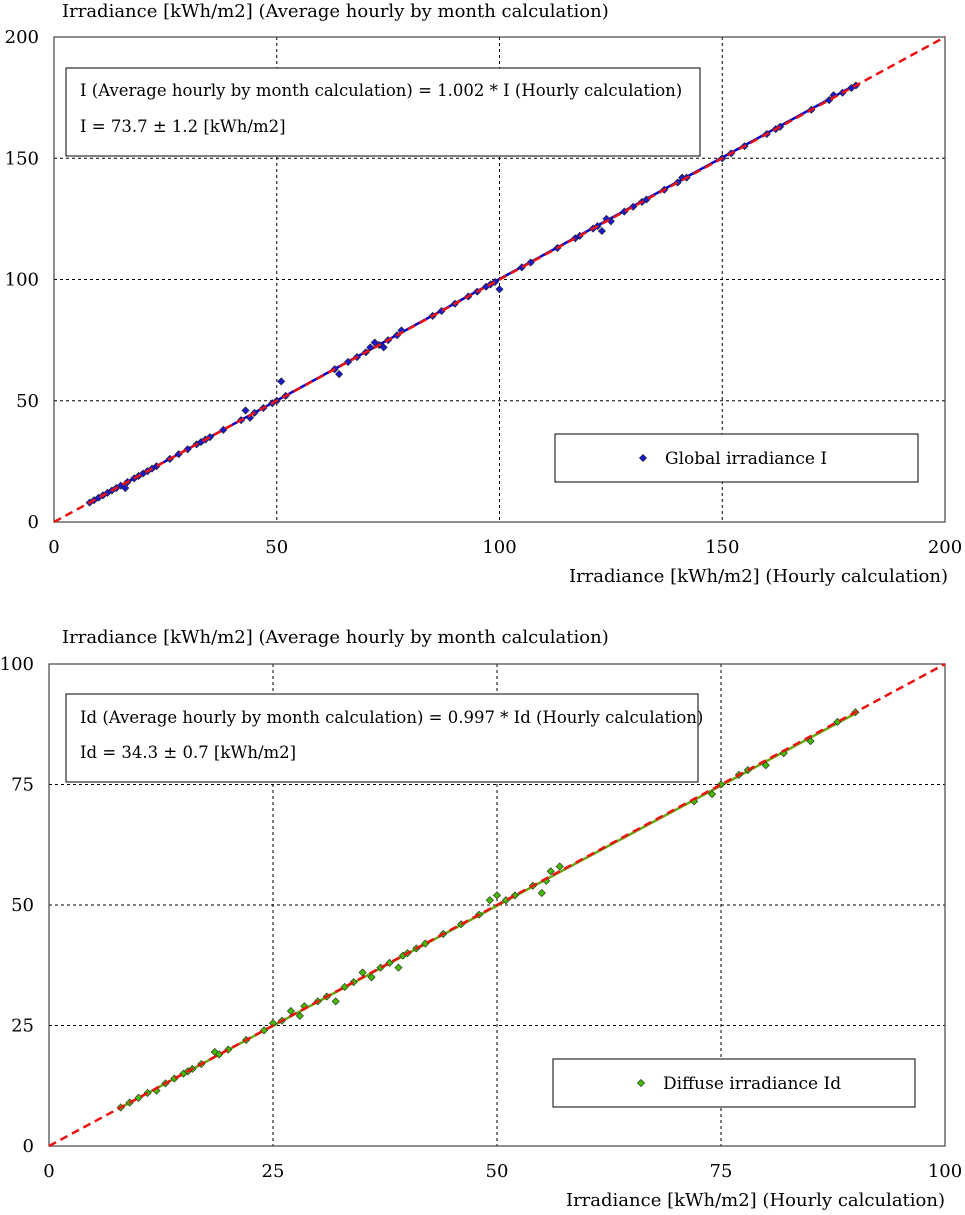  I want to click on legend-label: Diffuse irradiance Id, so click(752, 1084).